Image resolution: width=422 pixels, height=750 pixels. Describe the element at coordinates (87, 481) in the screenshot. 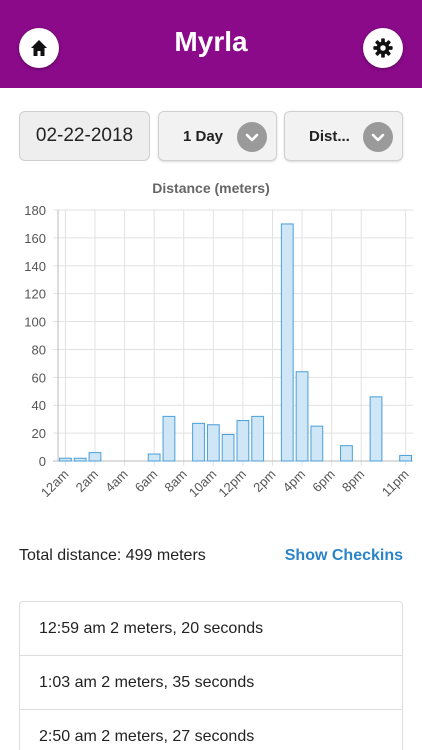

I see `x-tick-label: 2am` at that location.